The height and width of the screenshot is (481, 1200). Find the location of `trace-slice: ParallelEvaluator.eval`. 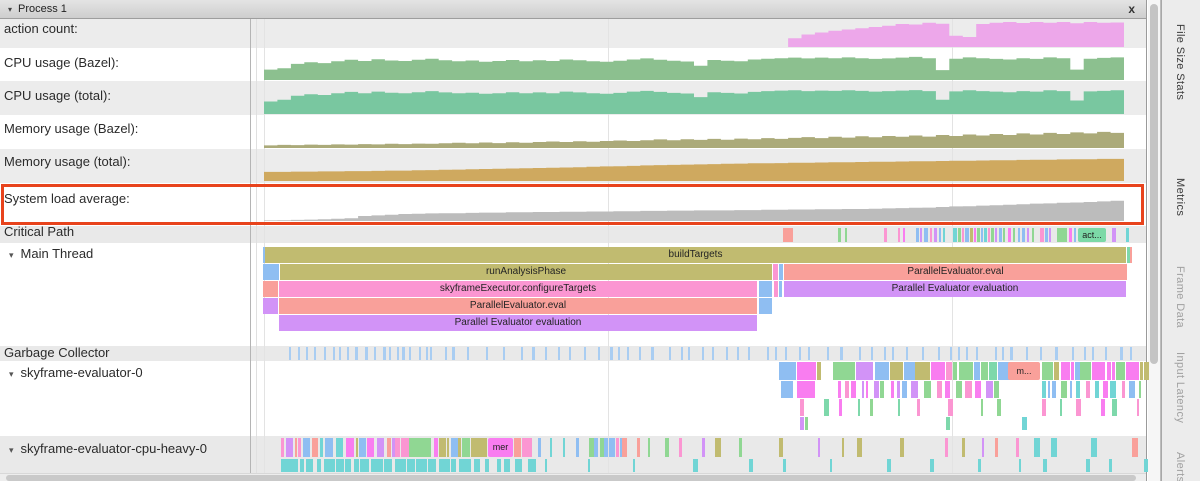

trace-slice: ParallelEvaluator.eval is located at coordinates (955, 272).